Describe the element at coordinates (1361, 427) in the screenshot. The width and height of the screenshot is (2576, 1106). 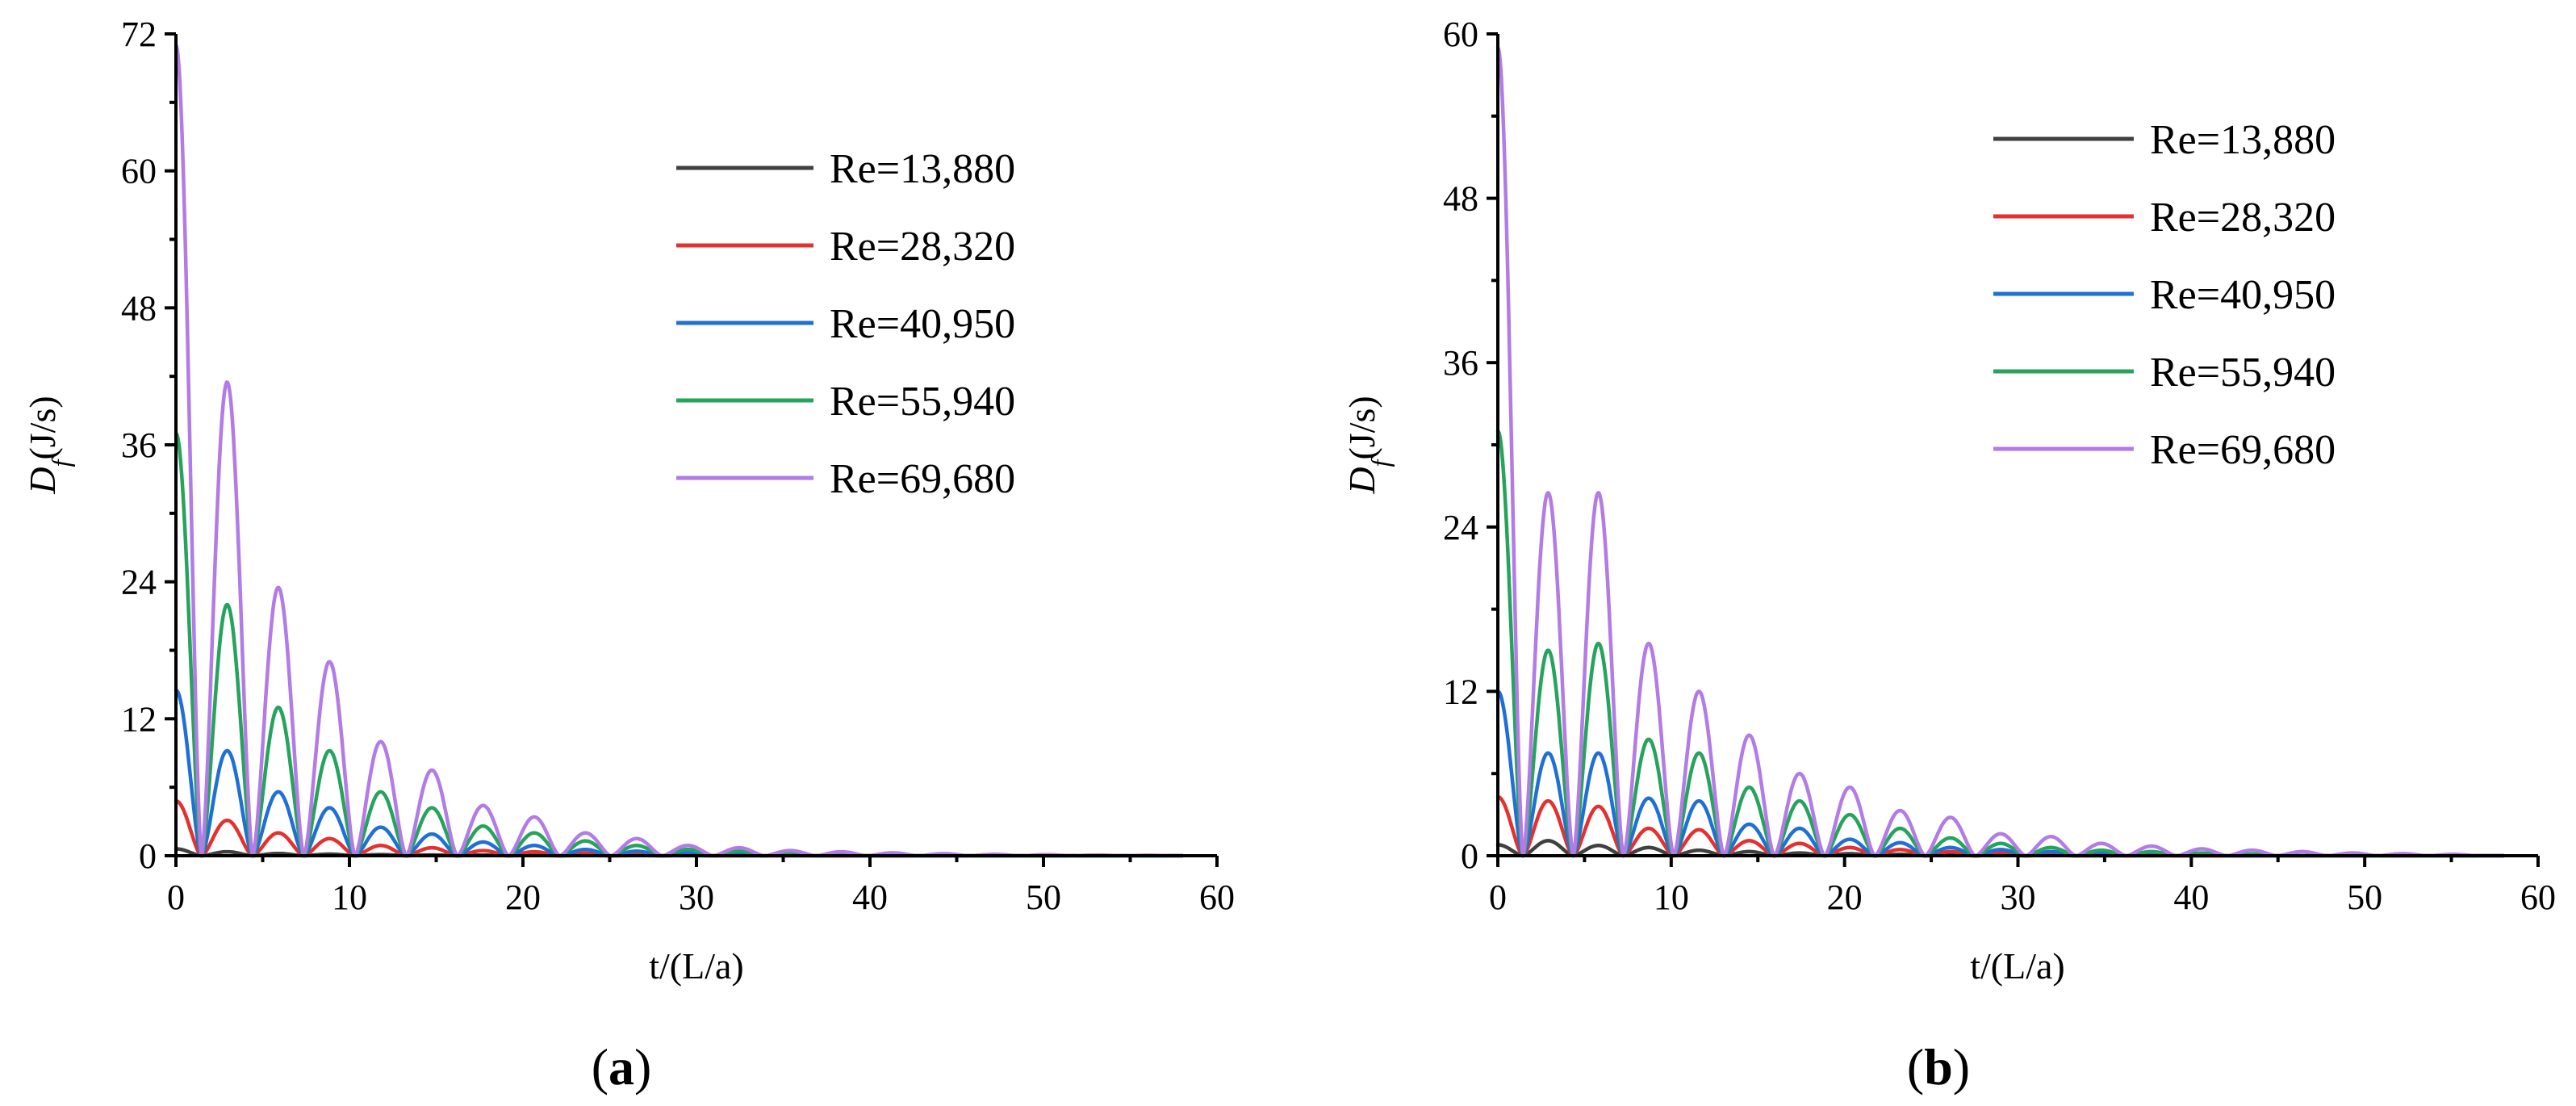
I see `y-axis-label-unit-b: (J/s)` at that location.